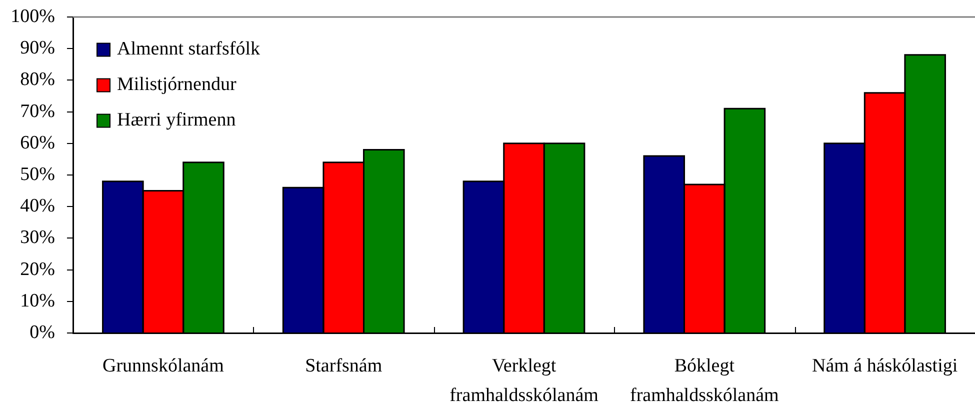 Image resolution: width=975 pixels, height=408 pixels. I want to click on y-tick-label: 70%, so click(38, 111).